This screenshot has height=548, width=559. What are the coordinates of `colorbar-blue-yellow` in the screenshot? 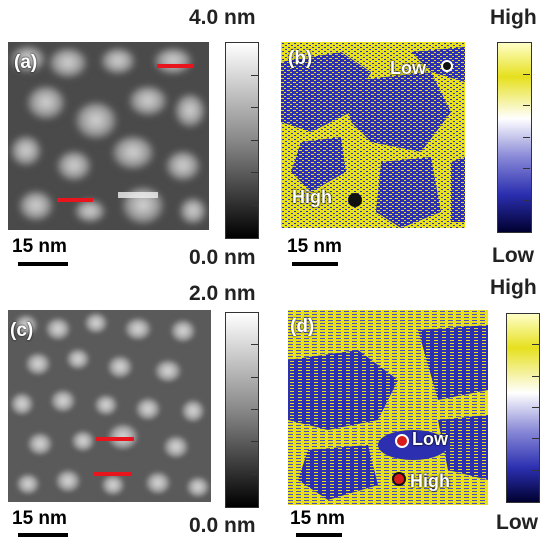 It's located at (514, 137).